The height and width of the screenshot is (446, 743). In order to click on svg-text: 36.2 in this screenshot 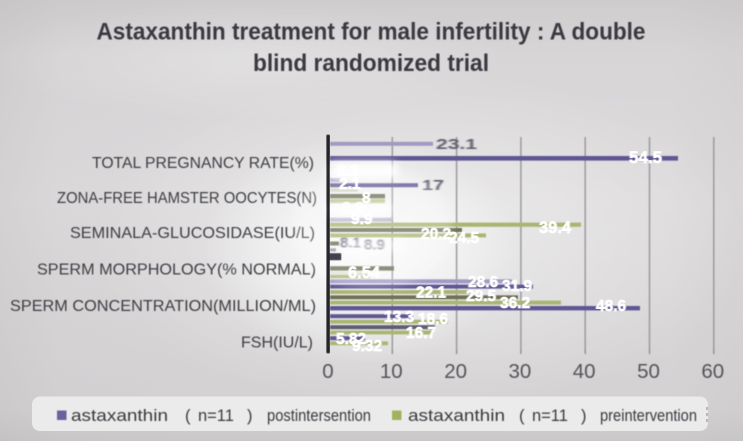, I will do `click(515, 303)`.